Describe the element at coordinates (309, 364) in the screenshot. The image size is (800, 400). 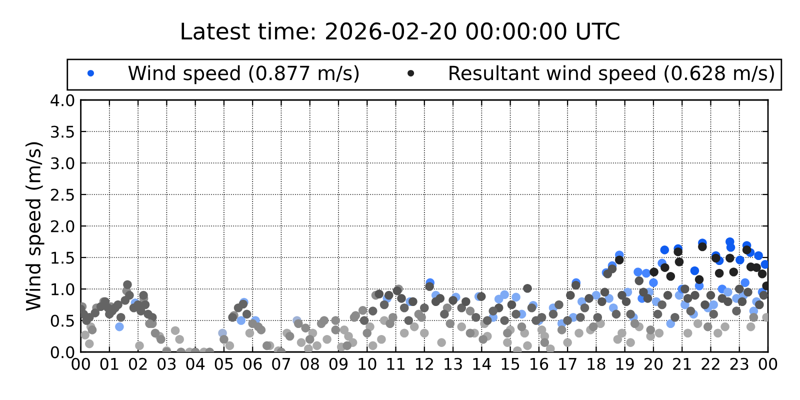
I see `x-tick-label: 08` at that location.